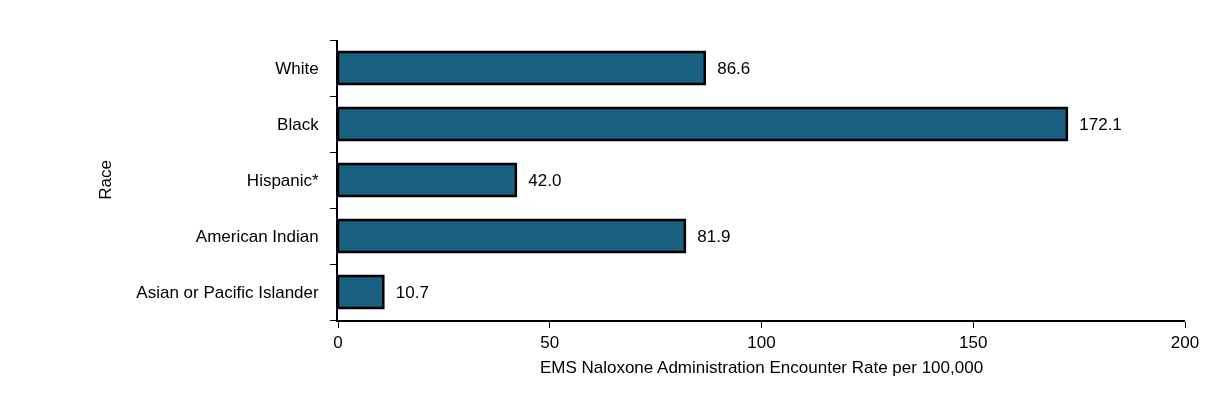  Describe the element at coordinates (305, 124) in the screenshot. I see `y-tick-label: Black` at that location.